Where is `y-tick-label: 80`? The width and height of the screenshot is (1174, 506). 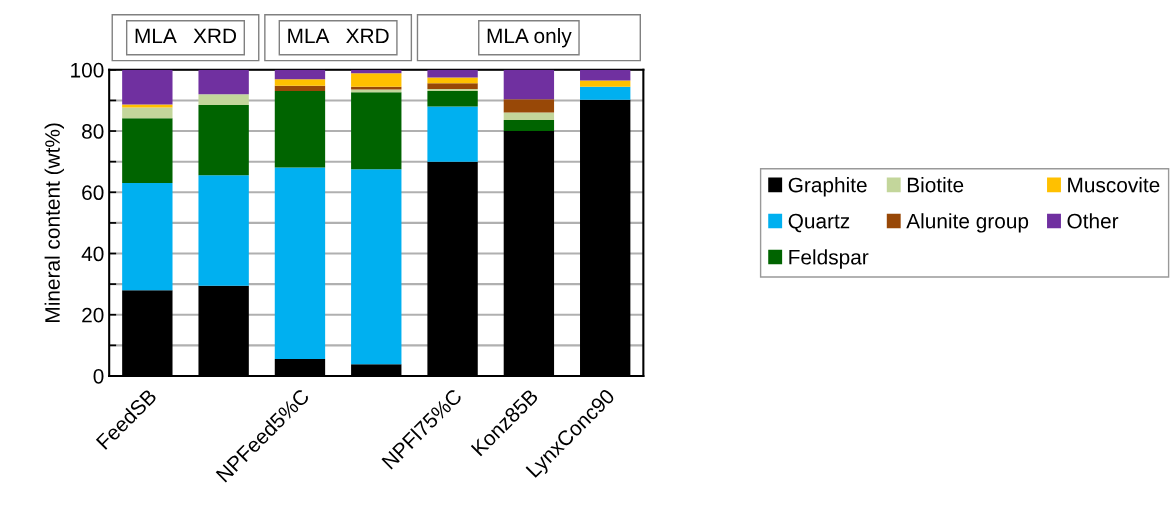
y-tick-label: 80 is located at coordinates (93, 131).